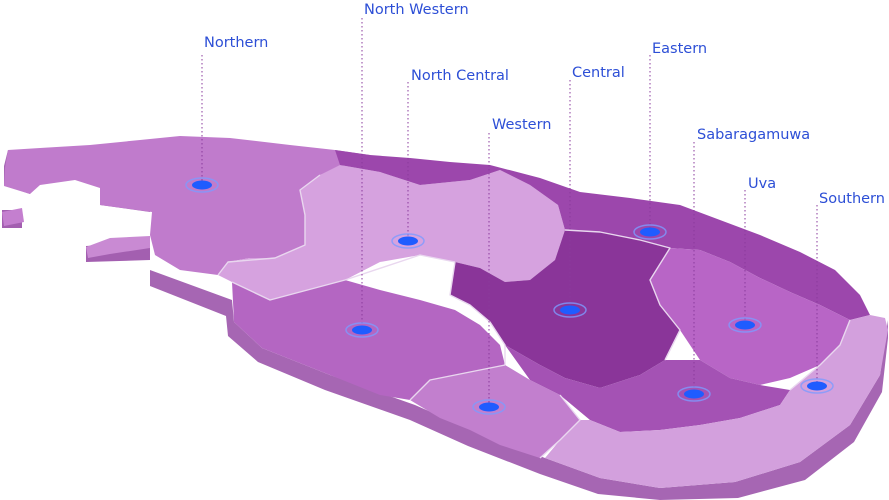  What do you see at coordinates (852, 199) in the screenshot?
I see `label-southern: Southern` at bounding box center [852, 199].